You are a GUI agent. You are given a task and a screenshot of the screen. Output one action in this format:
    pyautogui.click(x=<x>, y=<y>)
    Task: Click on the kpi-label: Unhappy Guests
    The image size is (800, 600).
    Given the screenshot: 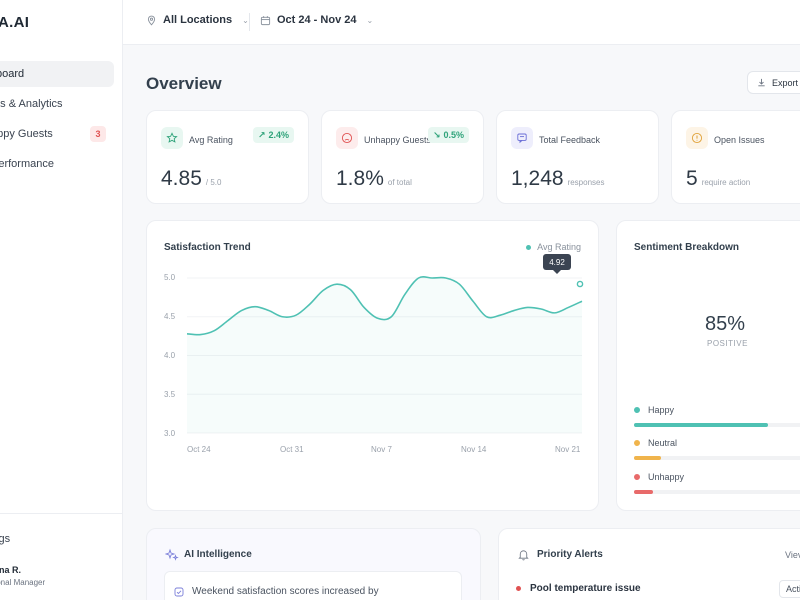 What is the action you would take?
    pyautogui.click(x=398, y=140)
    